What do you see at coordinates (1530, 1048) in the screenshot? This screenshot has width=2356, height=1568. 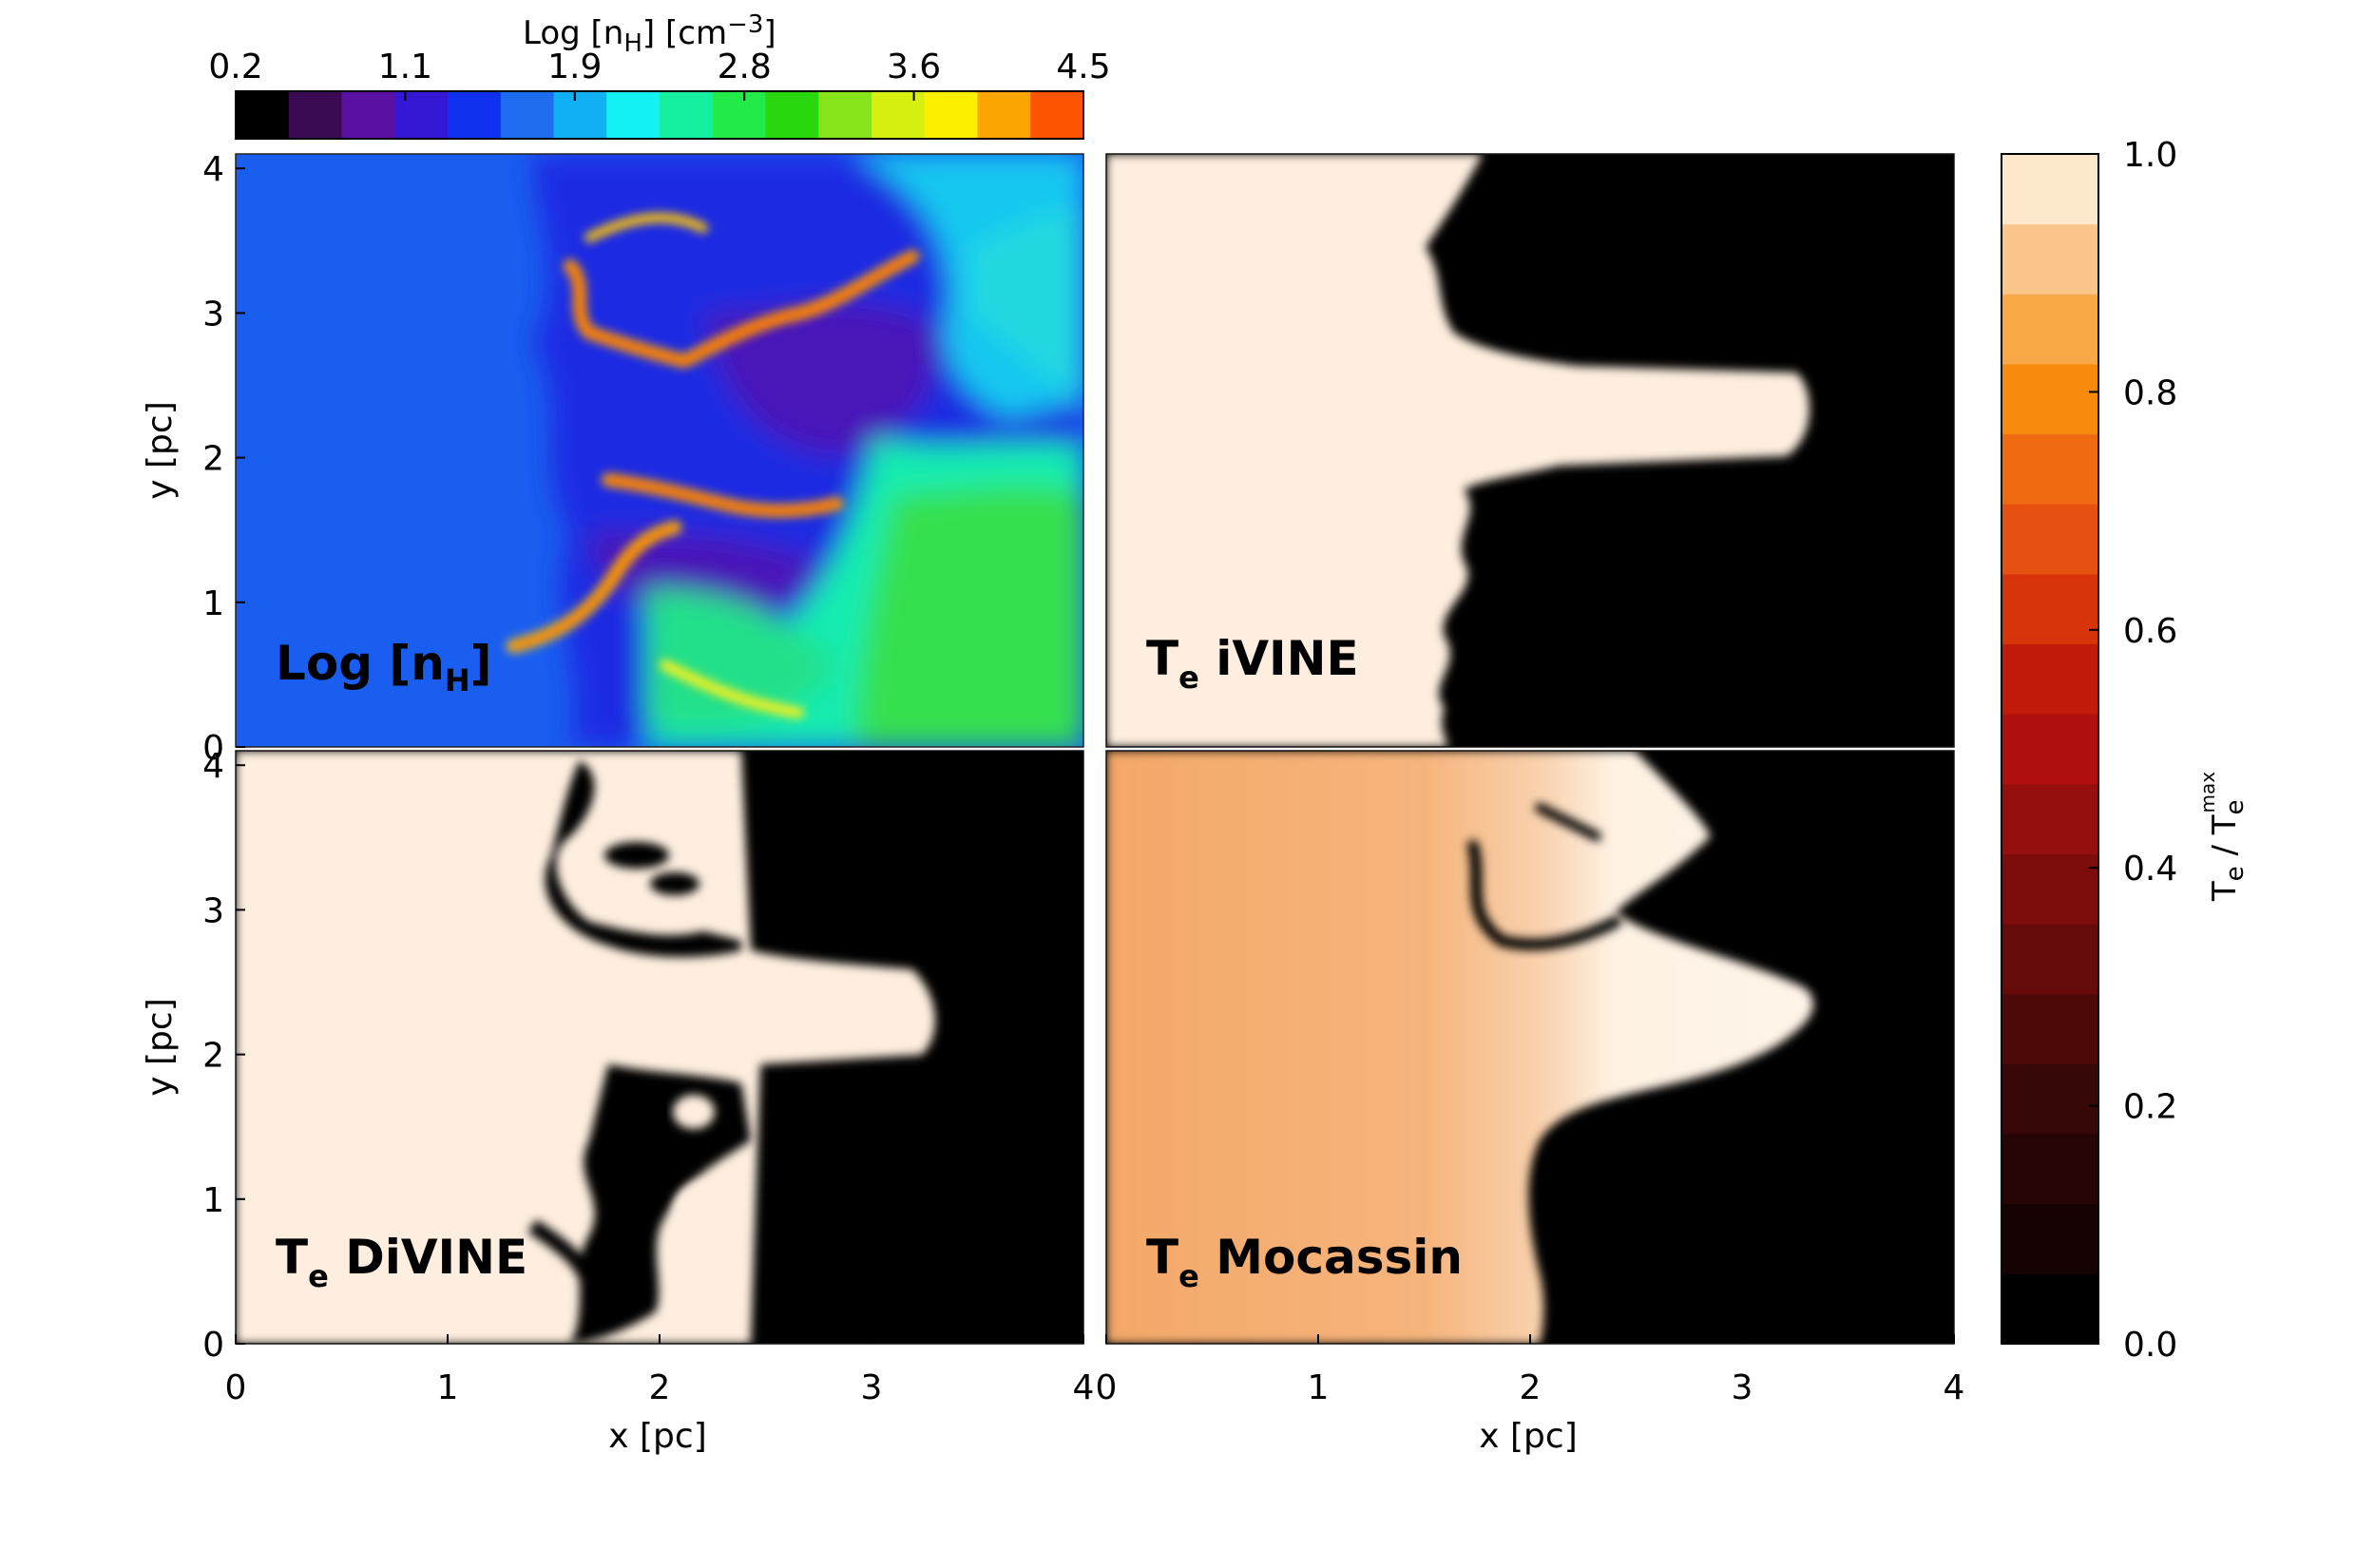 I see `mocassin-temperature-panel` at bounding box center [1530, 1048].